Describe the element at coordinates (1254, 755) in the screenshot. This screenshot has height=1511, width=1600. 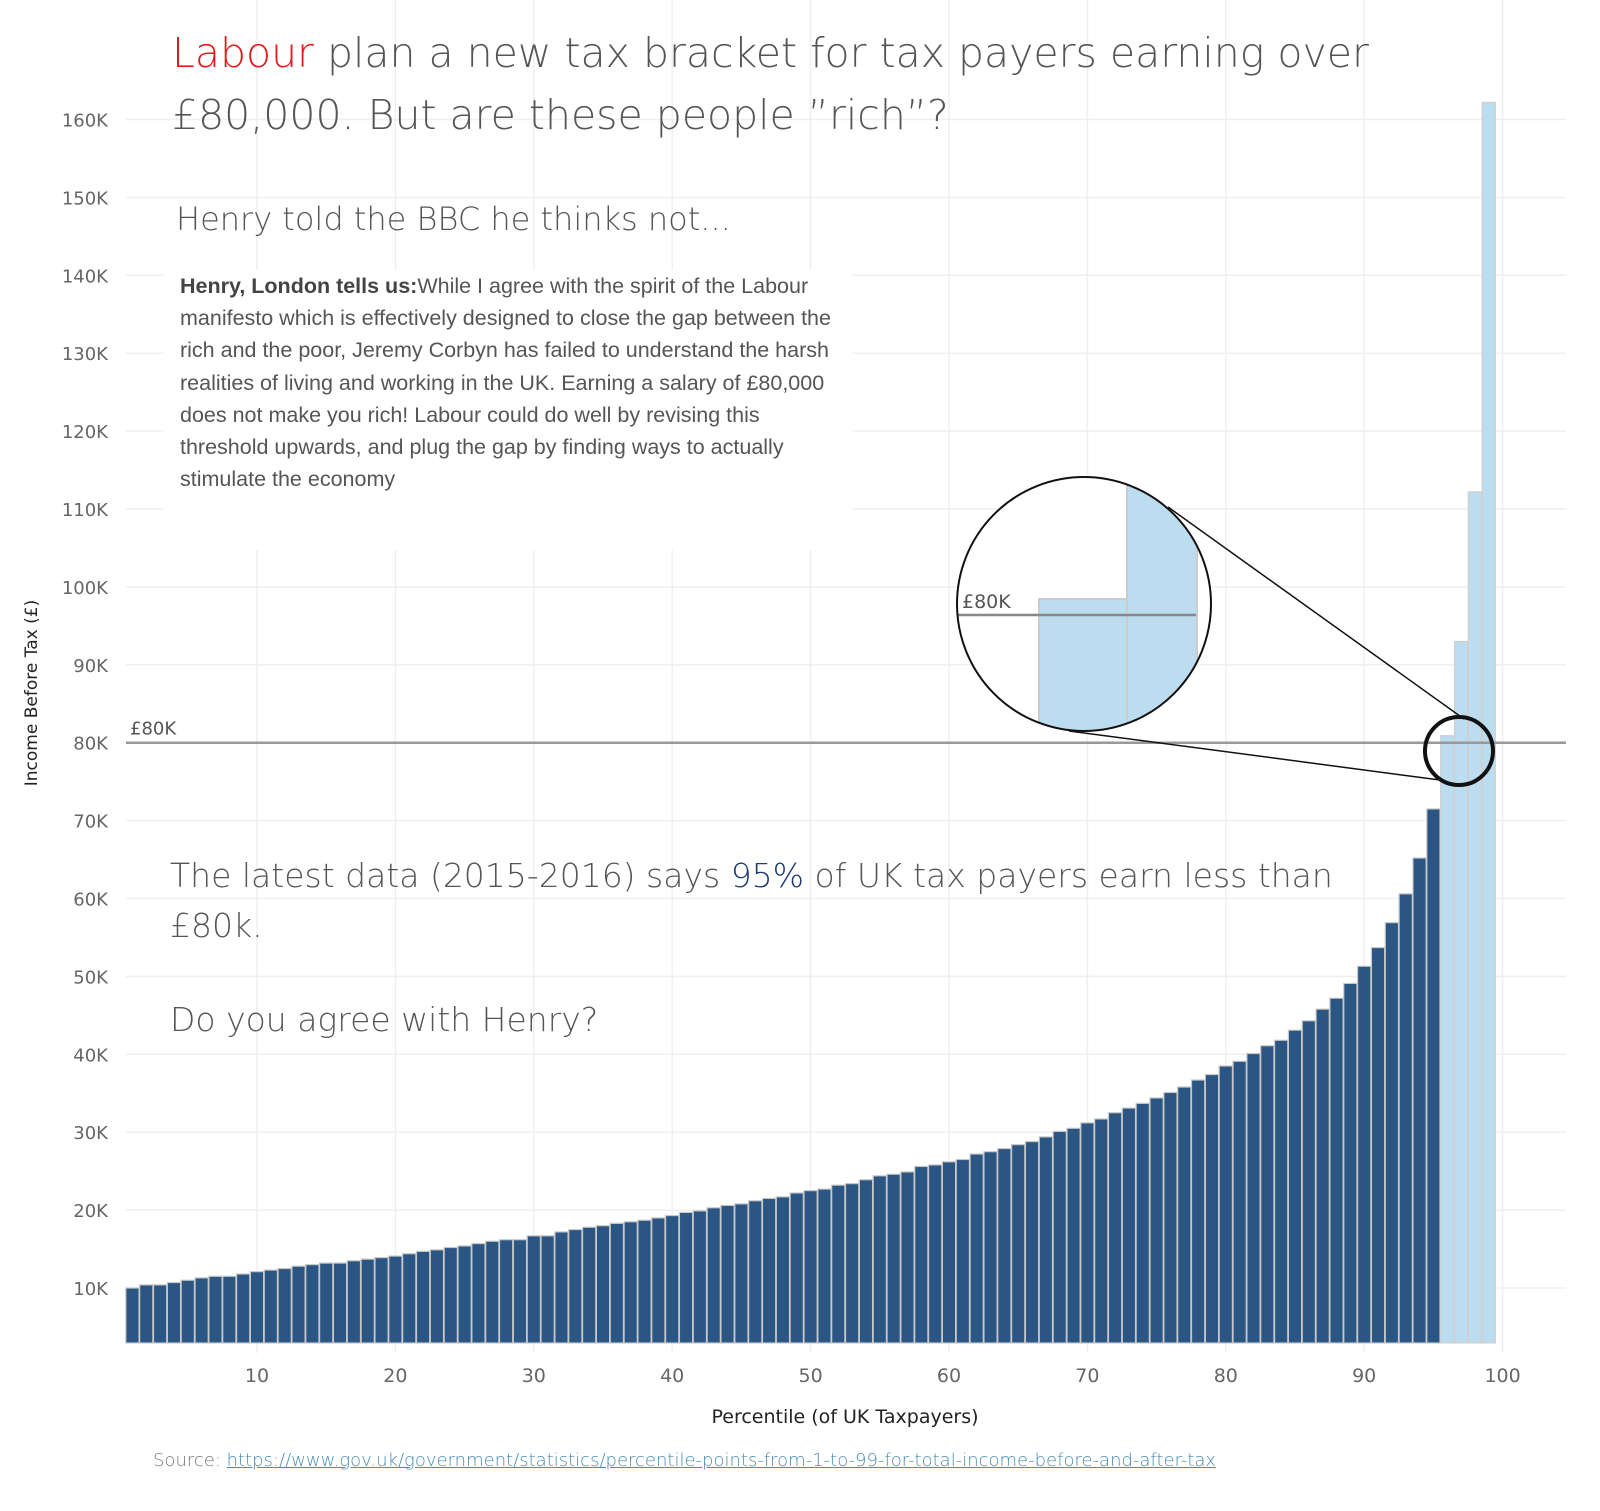
I see `callout-connector-bottom` at that location.